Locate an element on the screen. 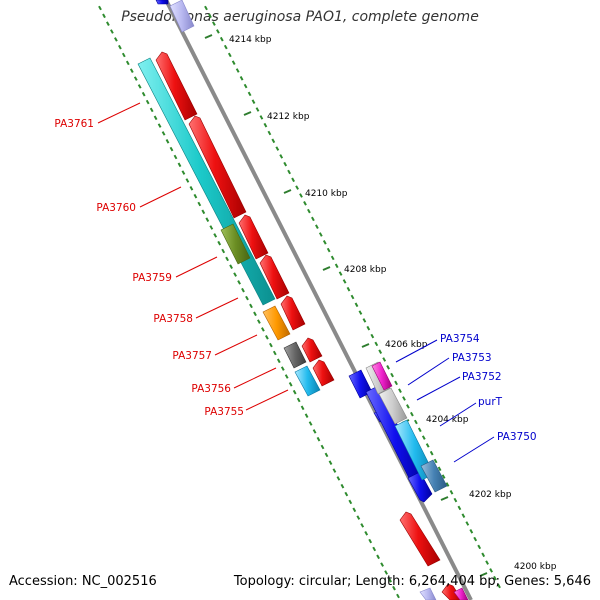 The width and height of the screenshot is (600, 600). gene-feature-orange is located at coordinates (276, 323).